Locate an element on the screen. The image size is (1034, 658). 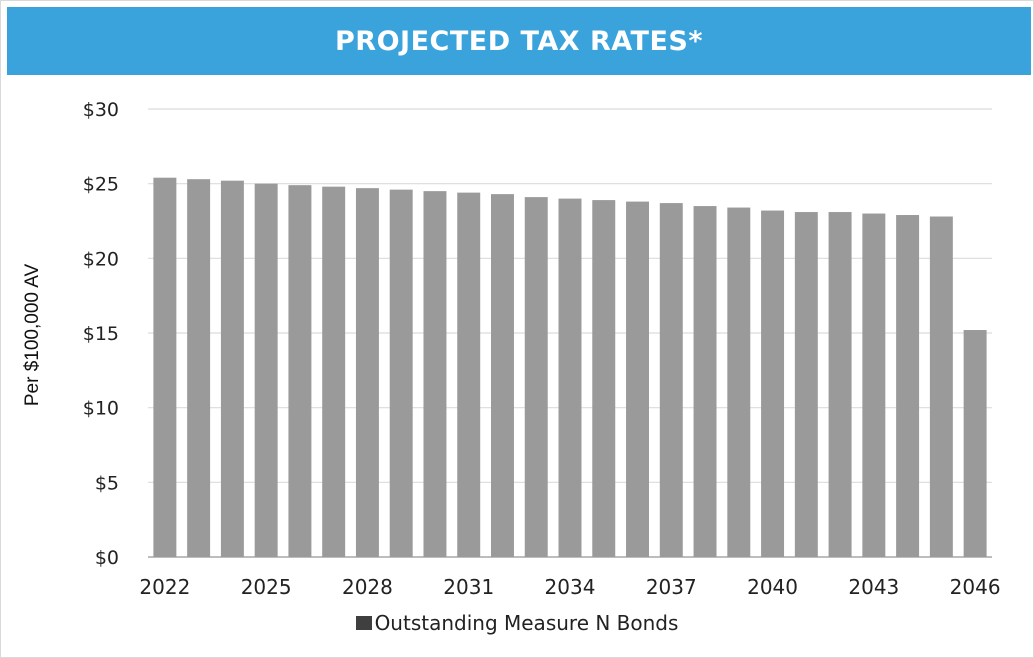
x-axis-ticks: 2022 2025 2028 2031 2034 2037 2040 2043 2046 is located at coordinates (569, 587).